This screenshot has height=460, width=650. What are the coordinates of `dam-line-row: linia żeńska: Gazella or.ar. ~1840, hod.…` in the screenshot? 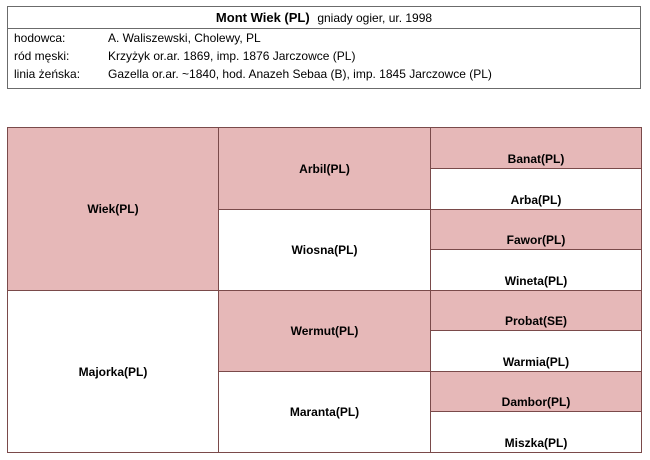 It's located at (324, 74).